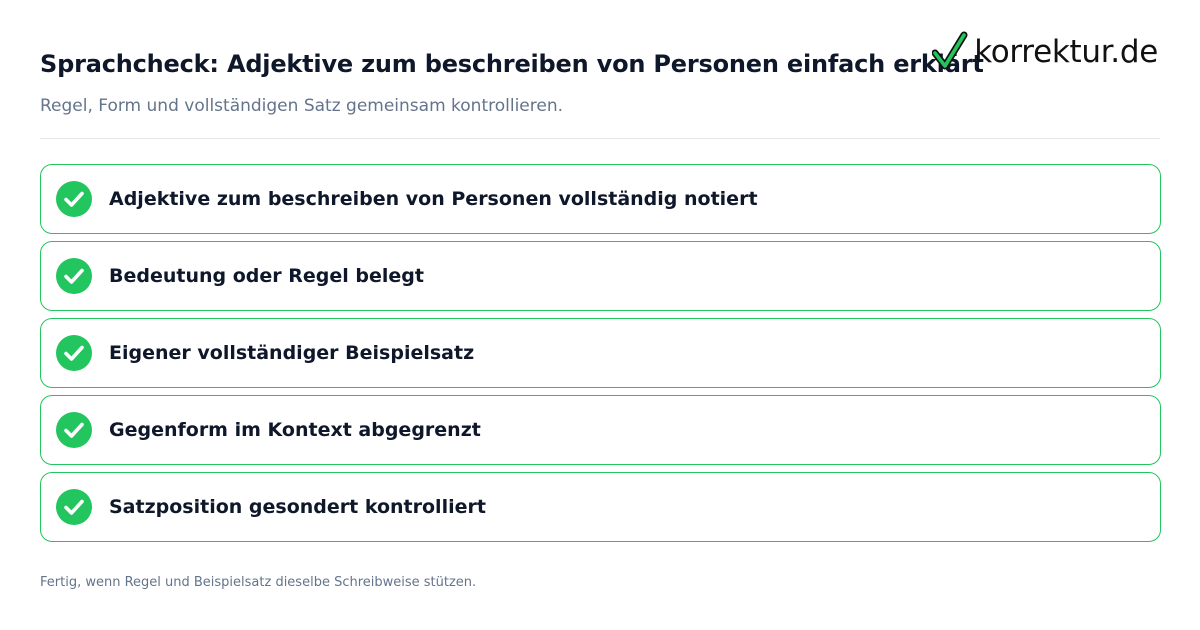 The height and width of the screenshot is (630, 1200). I want to click on checklist-item-label: Satzposition gesondert kontrolliert, so click(297, 507).